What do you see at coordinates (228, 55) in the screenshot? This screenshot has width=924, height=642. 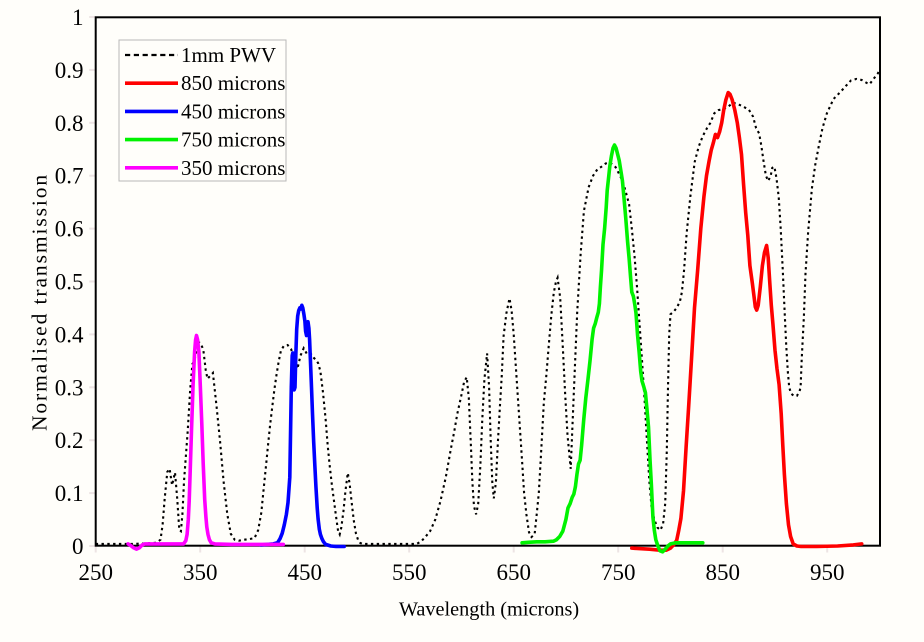 I see `svg-text: 1mm PWV` at bounding box center [228, 55].